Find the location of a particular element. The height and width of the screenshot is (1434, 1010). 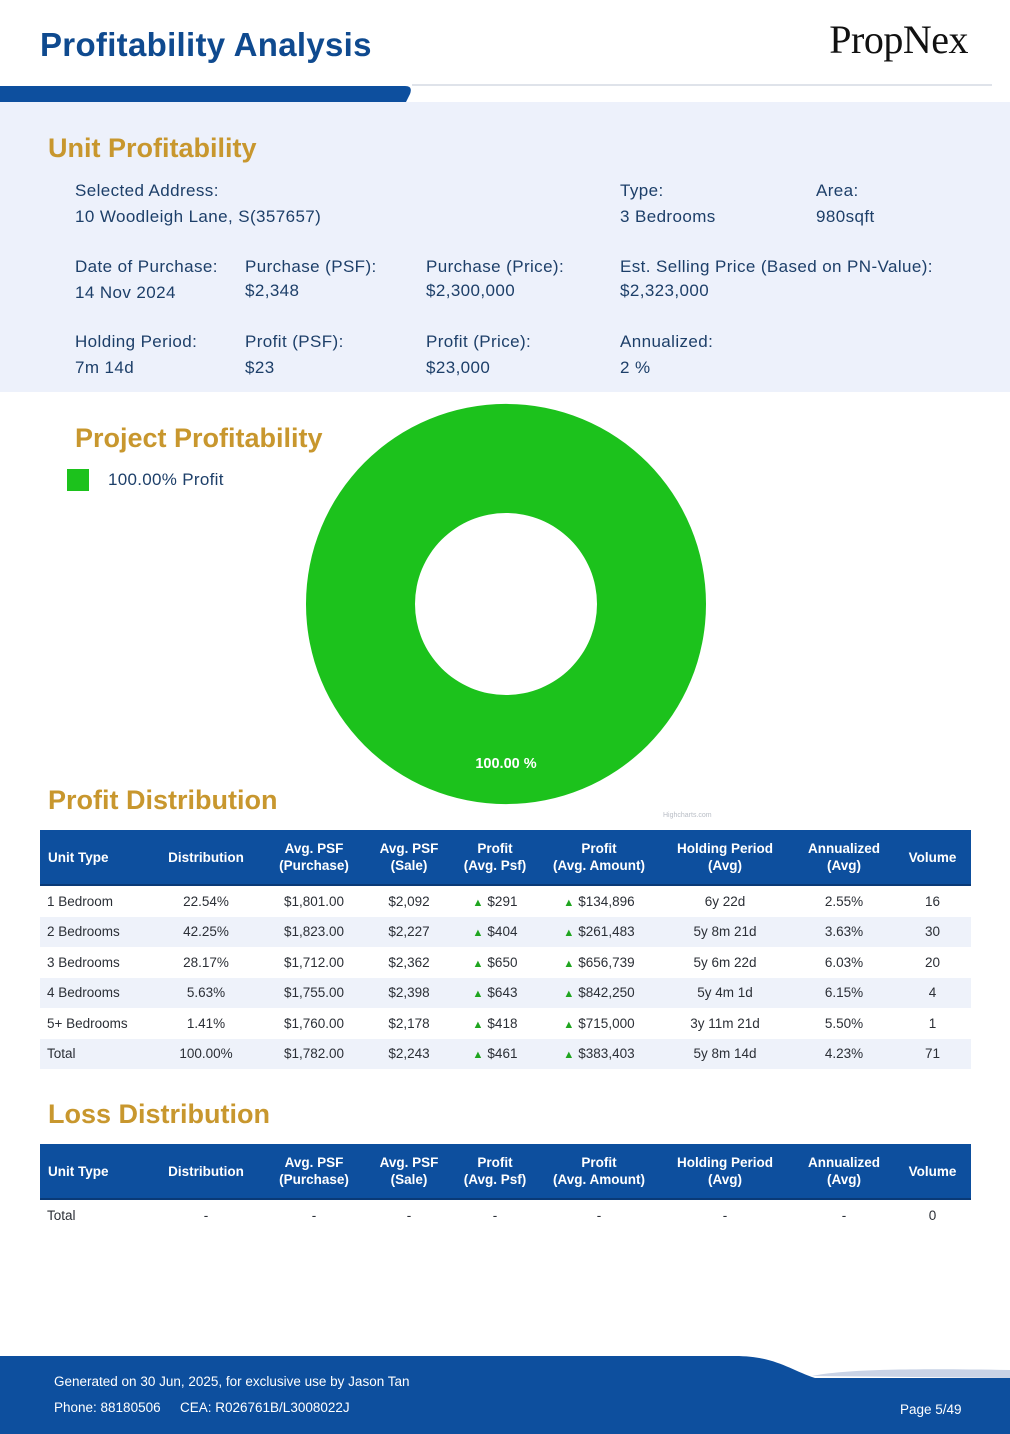

column-header: Profit (Avg. Amount) is located at coordinates (599, 1172).